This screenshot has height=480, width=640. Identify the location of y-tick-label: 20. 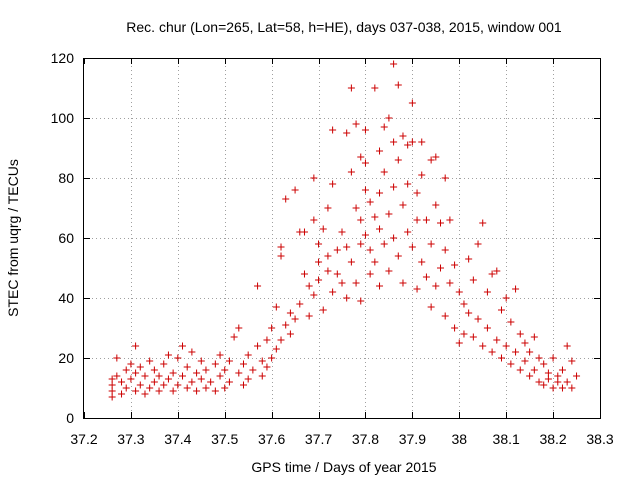
(66, 358).